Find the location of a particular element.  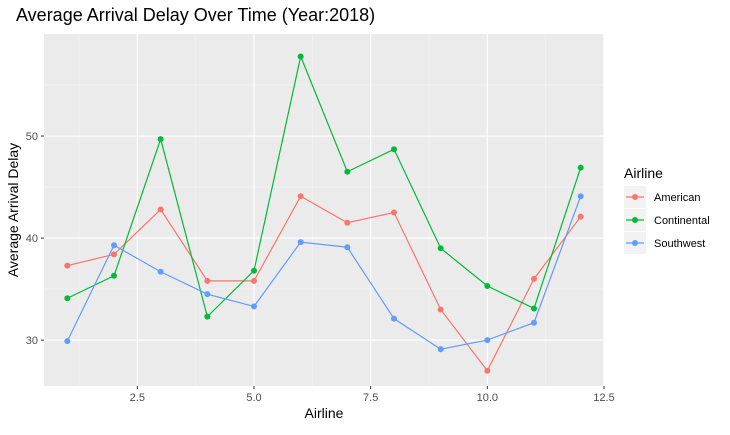

legend-label: Continental is located at coordinates (682, 221).